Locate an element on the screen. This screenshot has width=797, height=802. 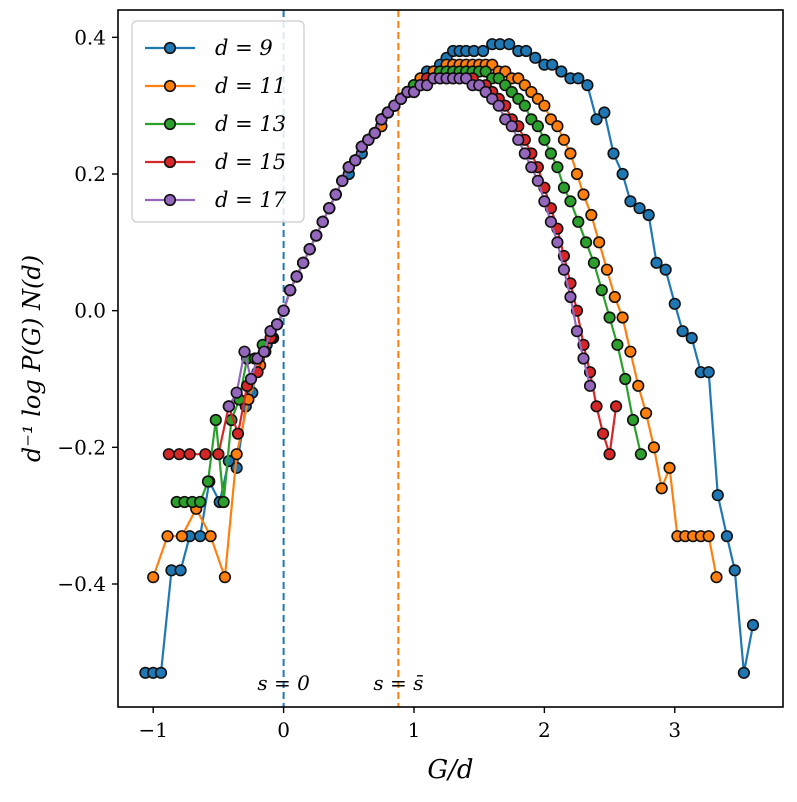
vline-label-1: s = s̄ is located at coordinates (398, 683).